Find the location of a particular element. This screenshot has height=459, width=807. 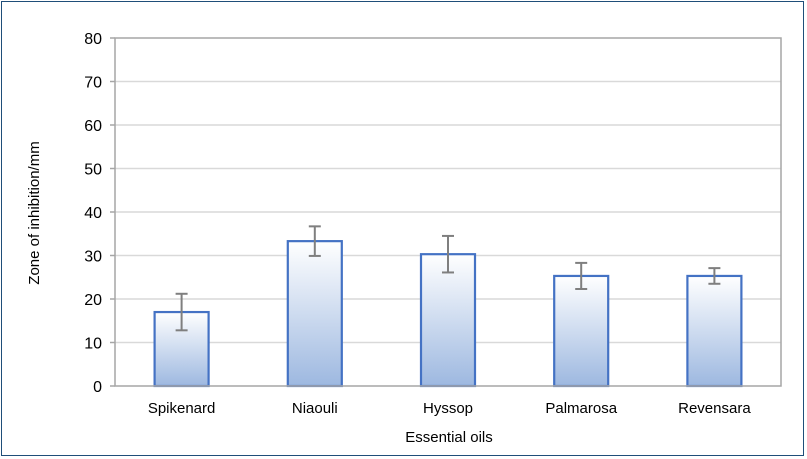

bar-niaouli is located at coordinates (314, 314).